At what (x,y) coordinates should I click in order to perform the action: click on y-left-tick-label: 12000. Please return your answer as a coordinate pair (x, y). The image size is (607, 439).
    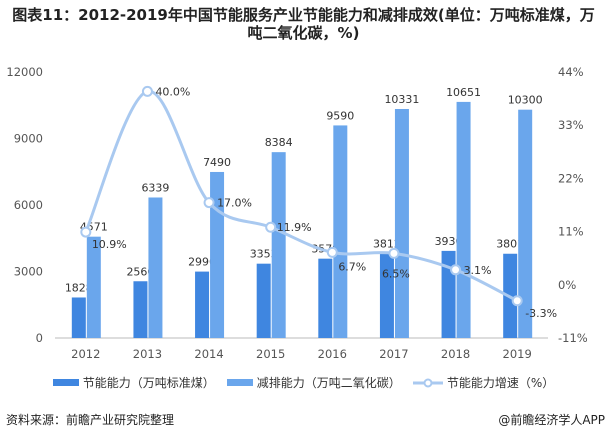
    Looking at the image, I should click on (24, 72).